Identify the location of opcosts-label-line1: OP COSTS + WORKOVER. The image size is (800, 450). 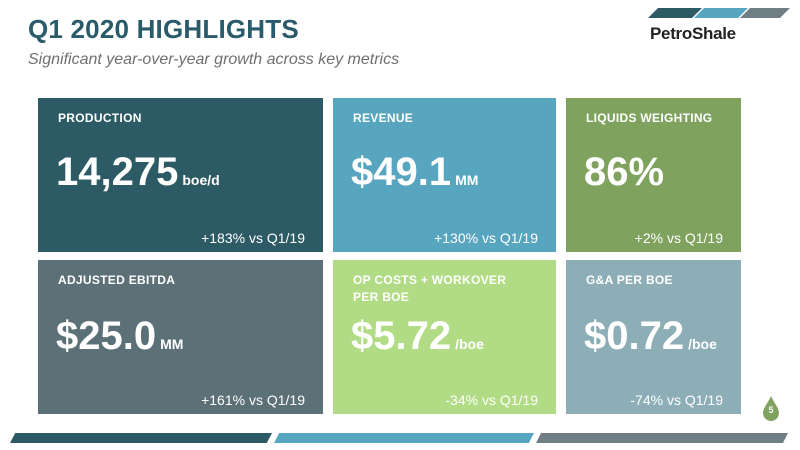
(430, 280).